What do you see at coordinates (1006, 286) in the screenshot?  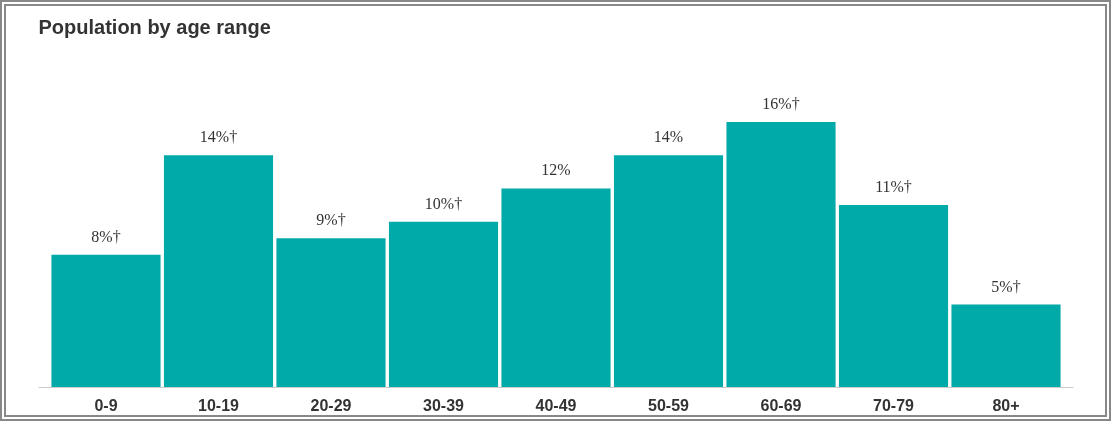 I see `data-label: 5%†` at bounding box center [1006, 286].